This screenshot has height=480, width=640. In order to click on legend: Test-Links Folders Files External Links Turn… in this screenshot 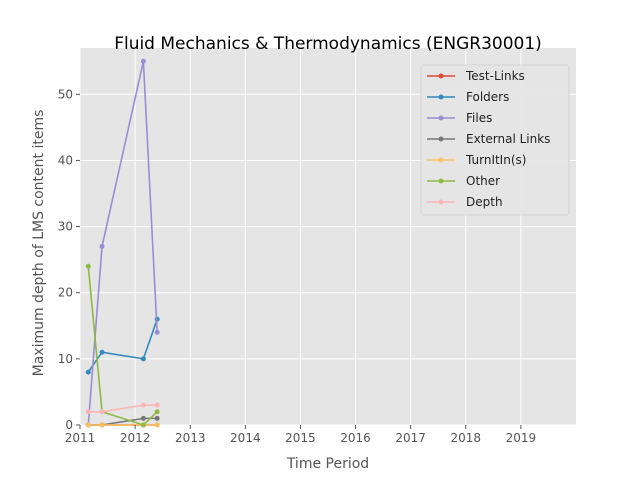, I will do `click(495, 140)`.